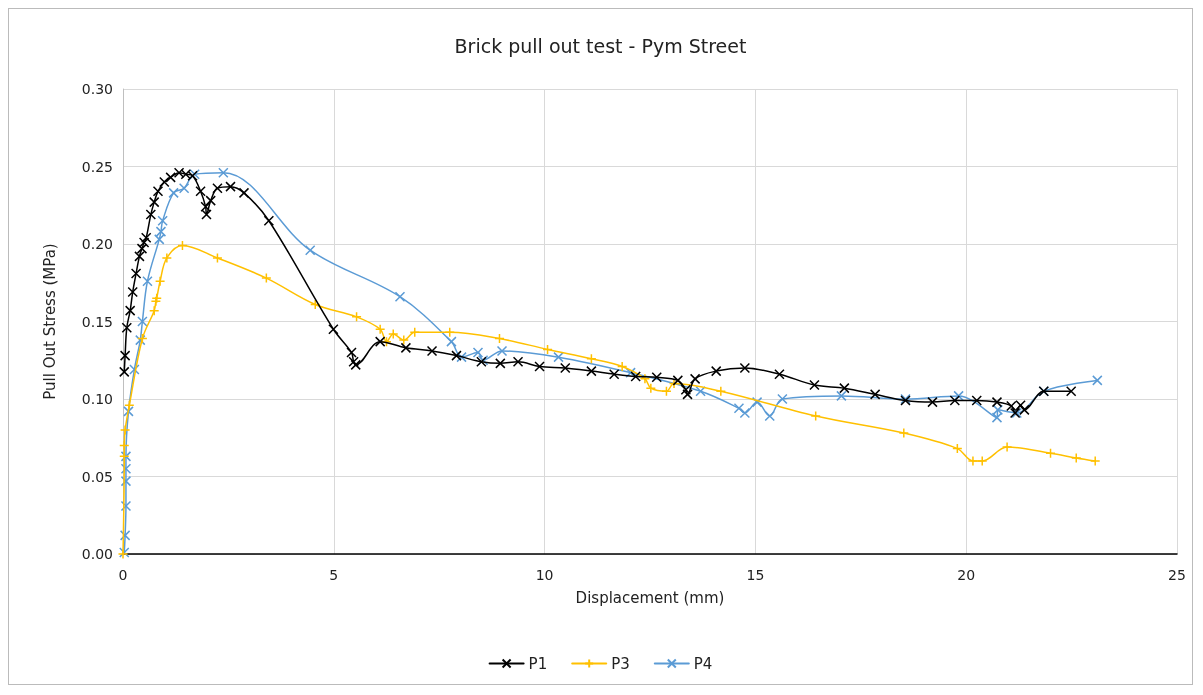  I want to click on legend-label: P1, so click(538, 663).